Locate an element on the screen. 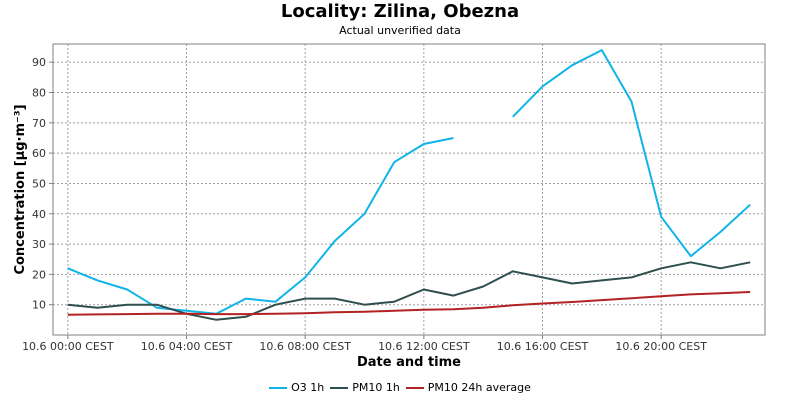 Image resolution: width=800 pixels, height=400 pixels. x-tick-label: 10.6 16:00 CEST is located at coordinates (543, 346).